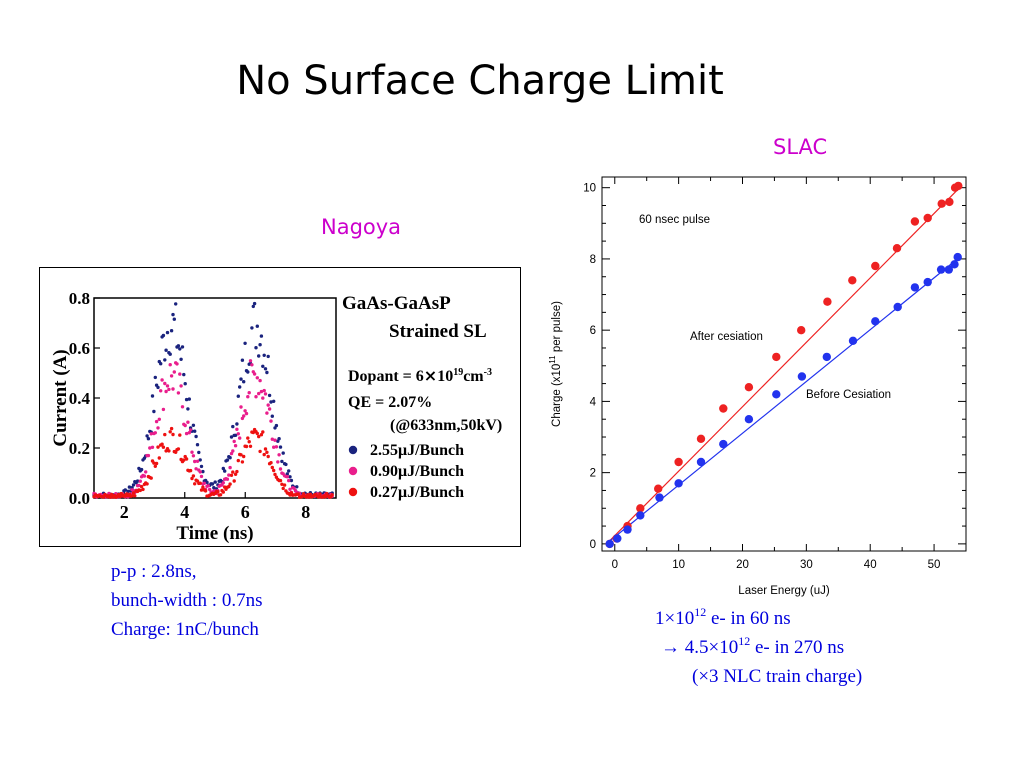 This screenshot has height=768, width=1024. I want to click on qe-condition-label: (@633nm,50kV), so click(446, 425).